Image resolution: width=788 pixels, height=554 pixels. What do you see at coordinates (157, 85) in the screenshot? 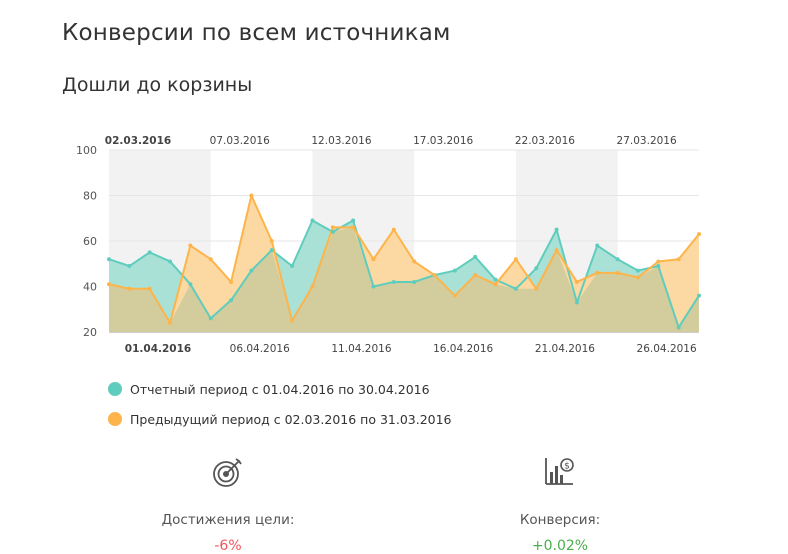
I see `section-title: Дошли до корзины` at bounding box center [157, 85].